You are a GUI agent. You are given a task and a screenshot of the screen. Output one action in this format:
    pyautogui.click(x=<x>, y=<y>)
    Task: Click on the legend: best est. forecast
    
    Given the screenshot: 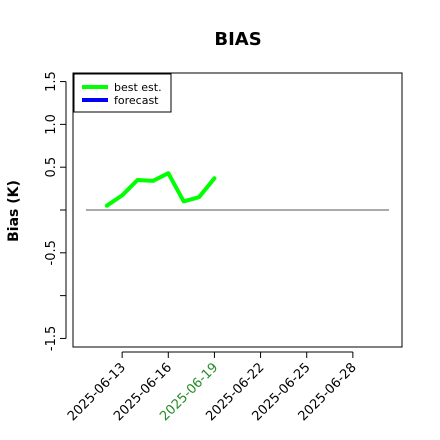 What is the action you would take?
    pyautogui.click(x=122, y=93)
    